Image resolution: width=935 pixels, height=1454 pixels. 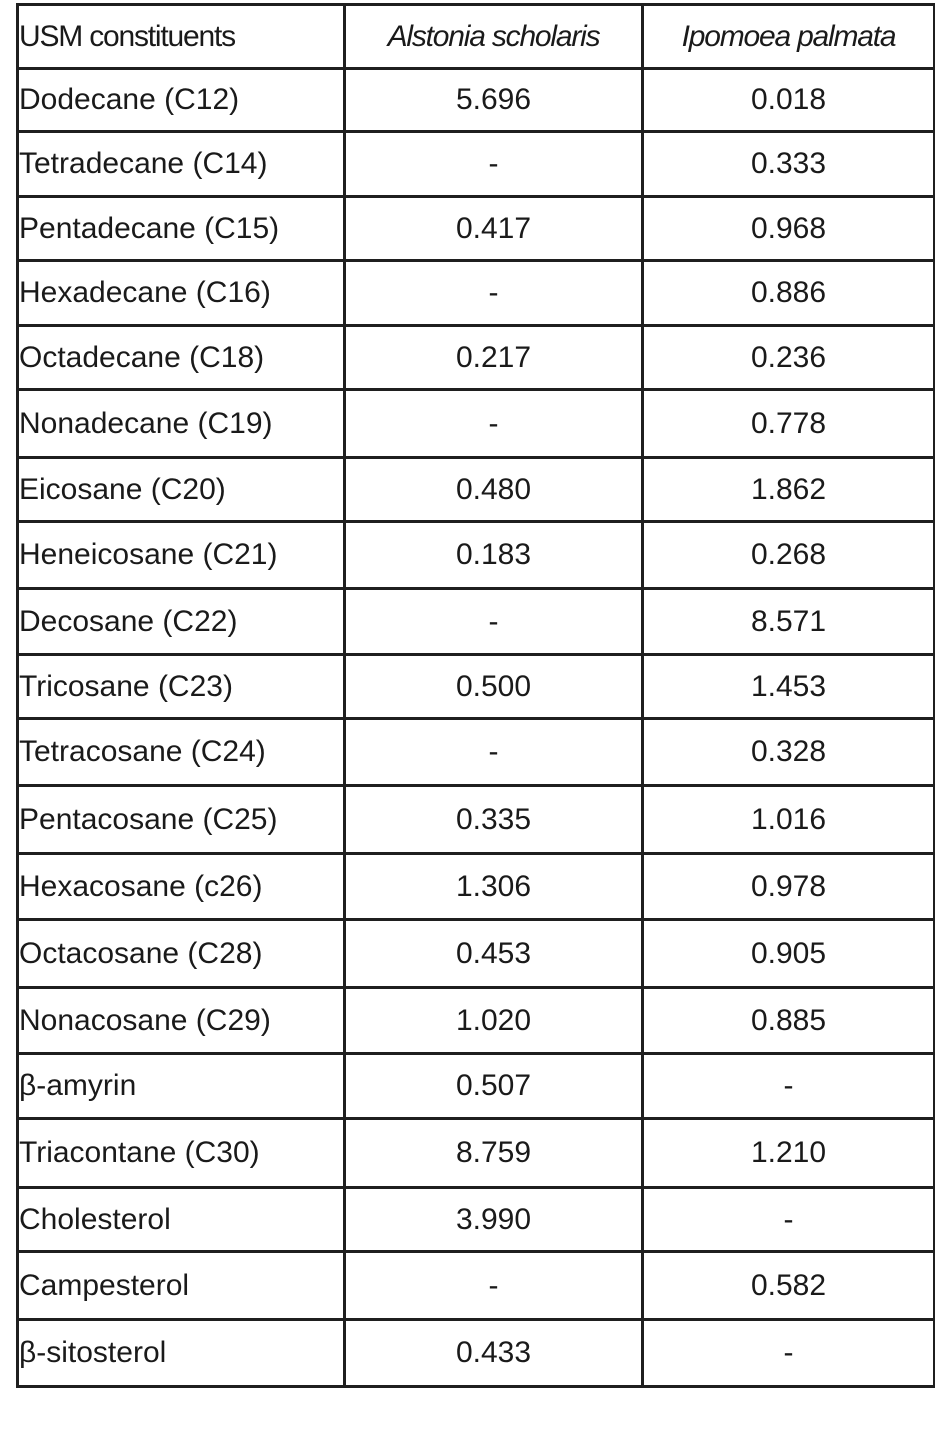 I want to click on table-row: Octadecane (C18) 0.217 0.236, so click(x=475, y=357).